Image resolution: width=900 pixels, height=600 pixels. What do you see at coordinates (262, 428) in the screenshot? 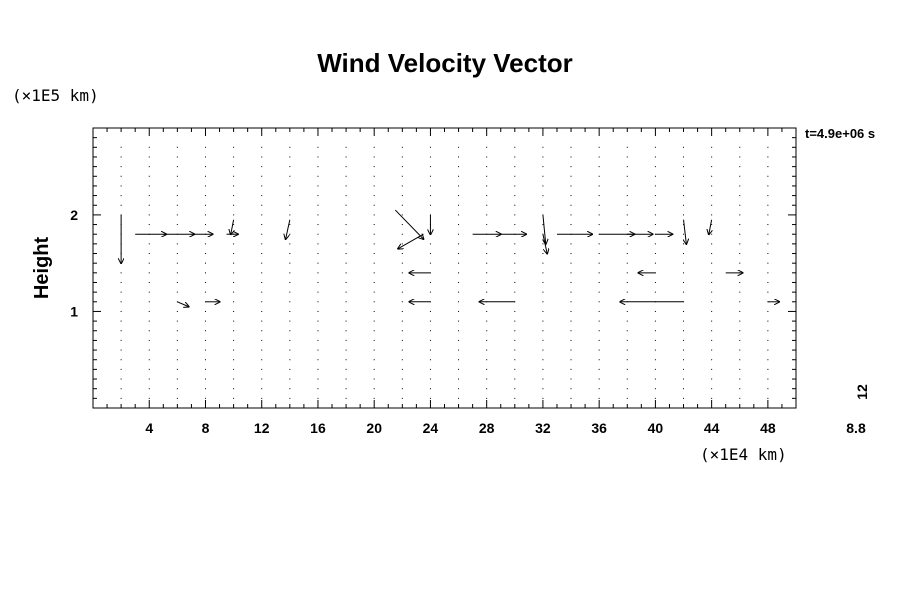
I see `x-tick-label: 12` at bounding box center [262, 428].